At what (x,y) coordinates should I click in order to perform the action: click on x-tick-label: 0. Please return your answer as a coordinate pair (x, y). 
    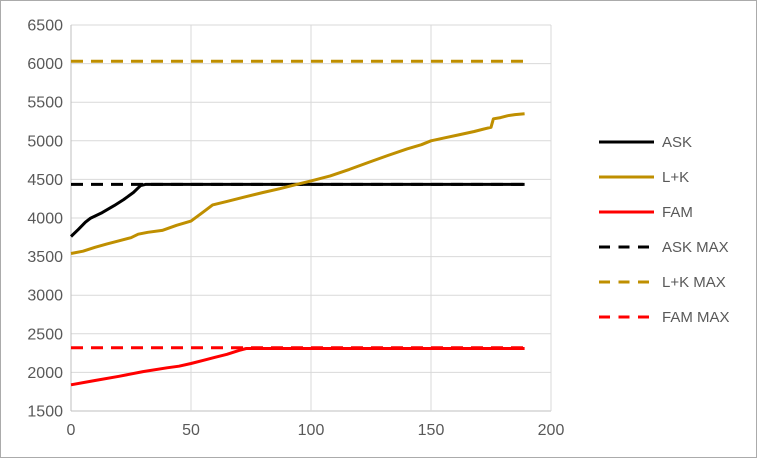
    Looking at the image, I should click on (71, 430).